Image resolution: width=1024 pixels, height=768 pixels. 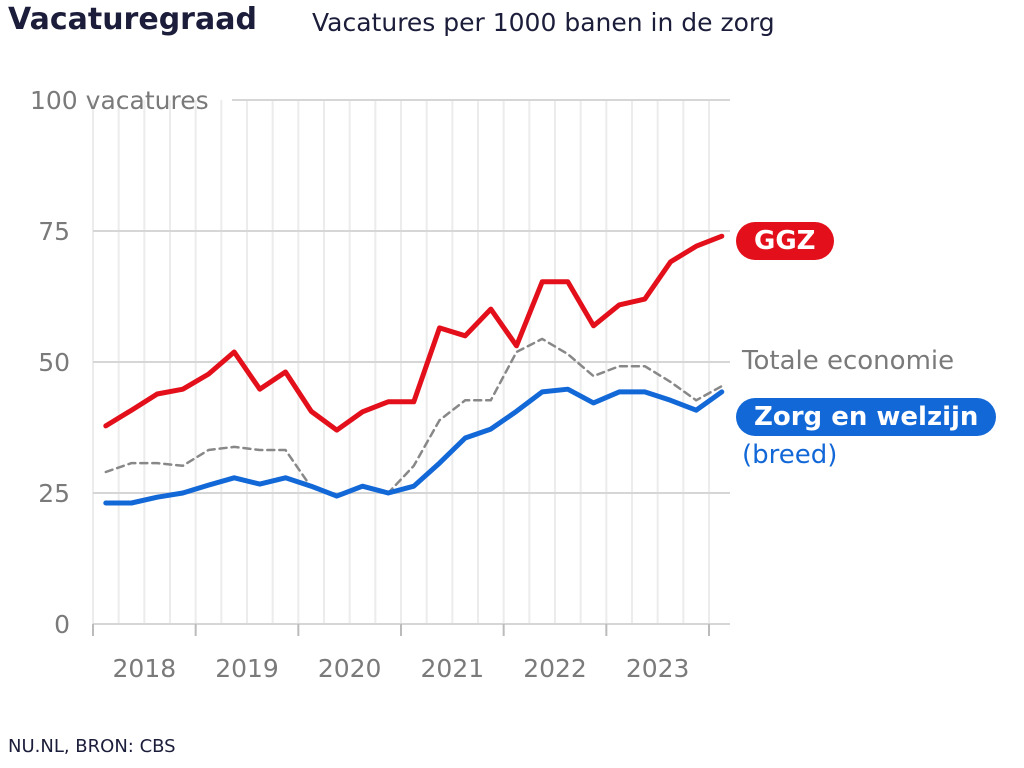 What do you see at coordinates (658, 668) in the screenshot?
I see `x-tick-label: 2023` at bounding box center [658, 668].